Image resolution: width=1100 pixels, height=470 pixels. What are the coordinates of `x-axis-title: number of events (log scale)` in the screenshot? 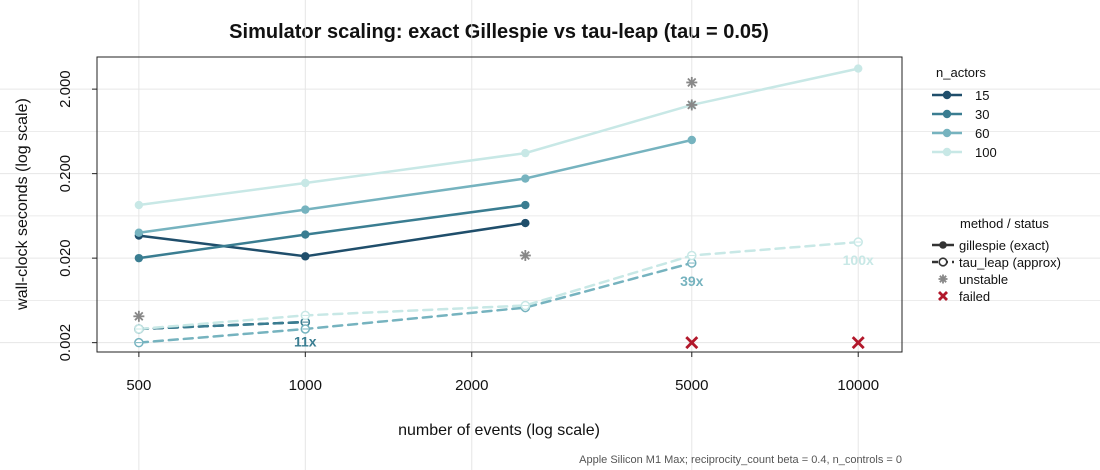 It's located at (499, 430).